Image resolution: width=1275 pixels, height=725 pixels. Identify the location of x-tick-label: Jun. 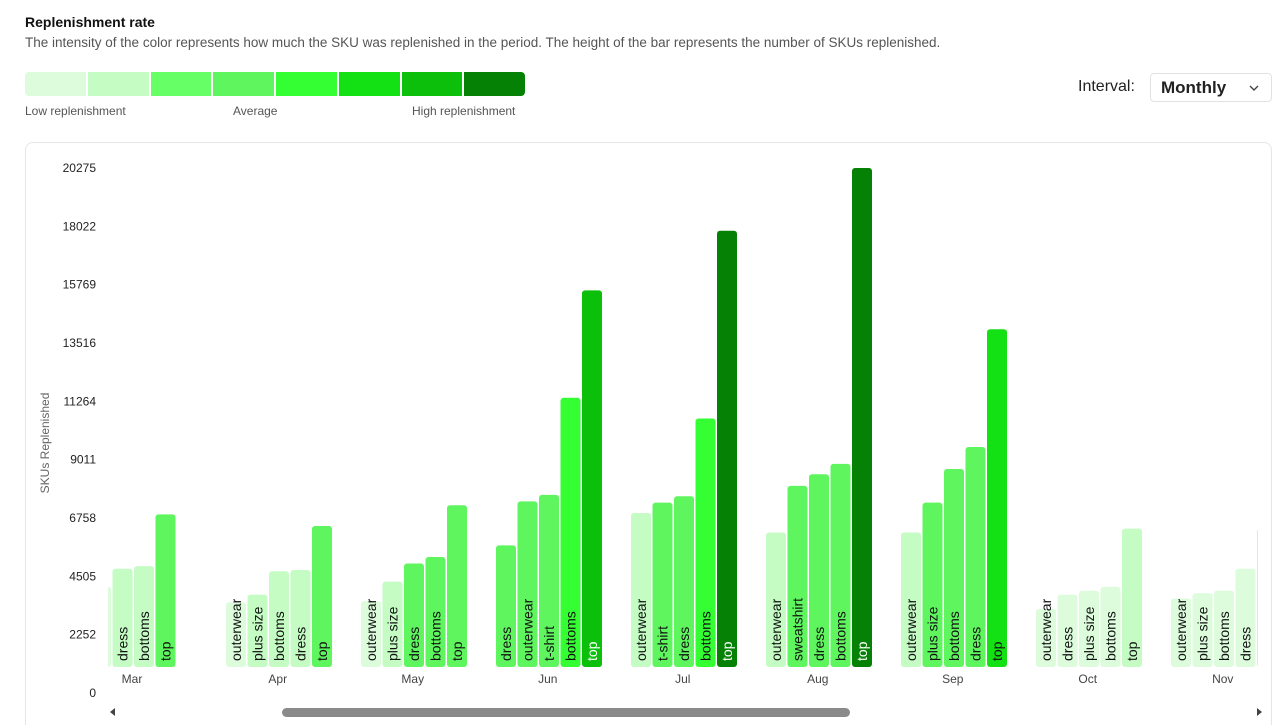
(547, 679).